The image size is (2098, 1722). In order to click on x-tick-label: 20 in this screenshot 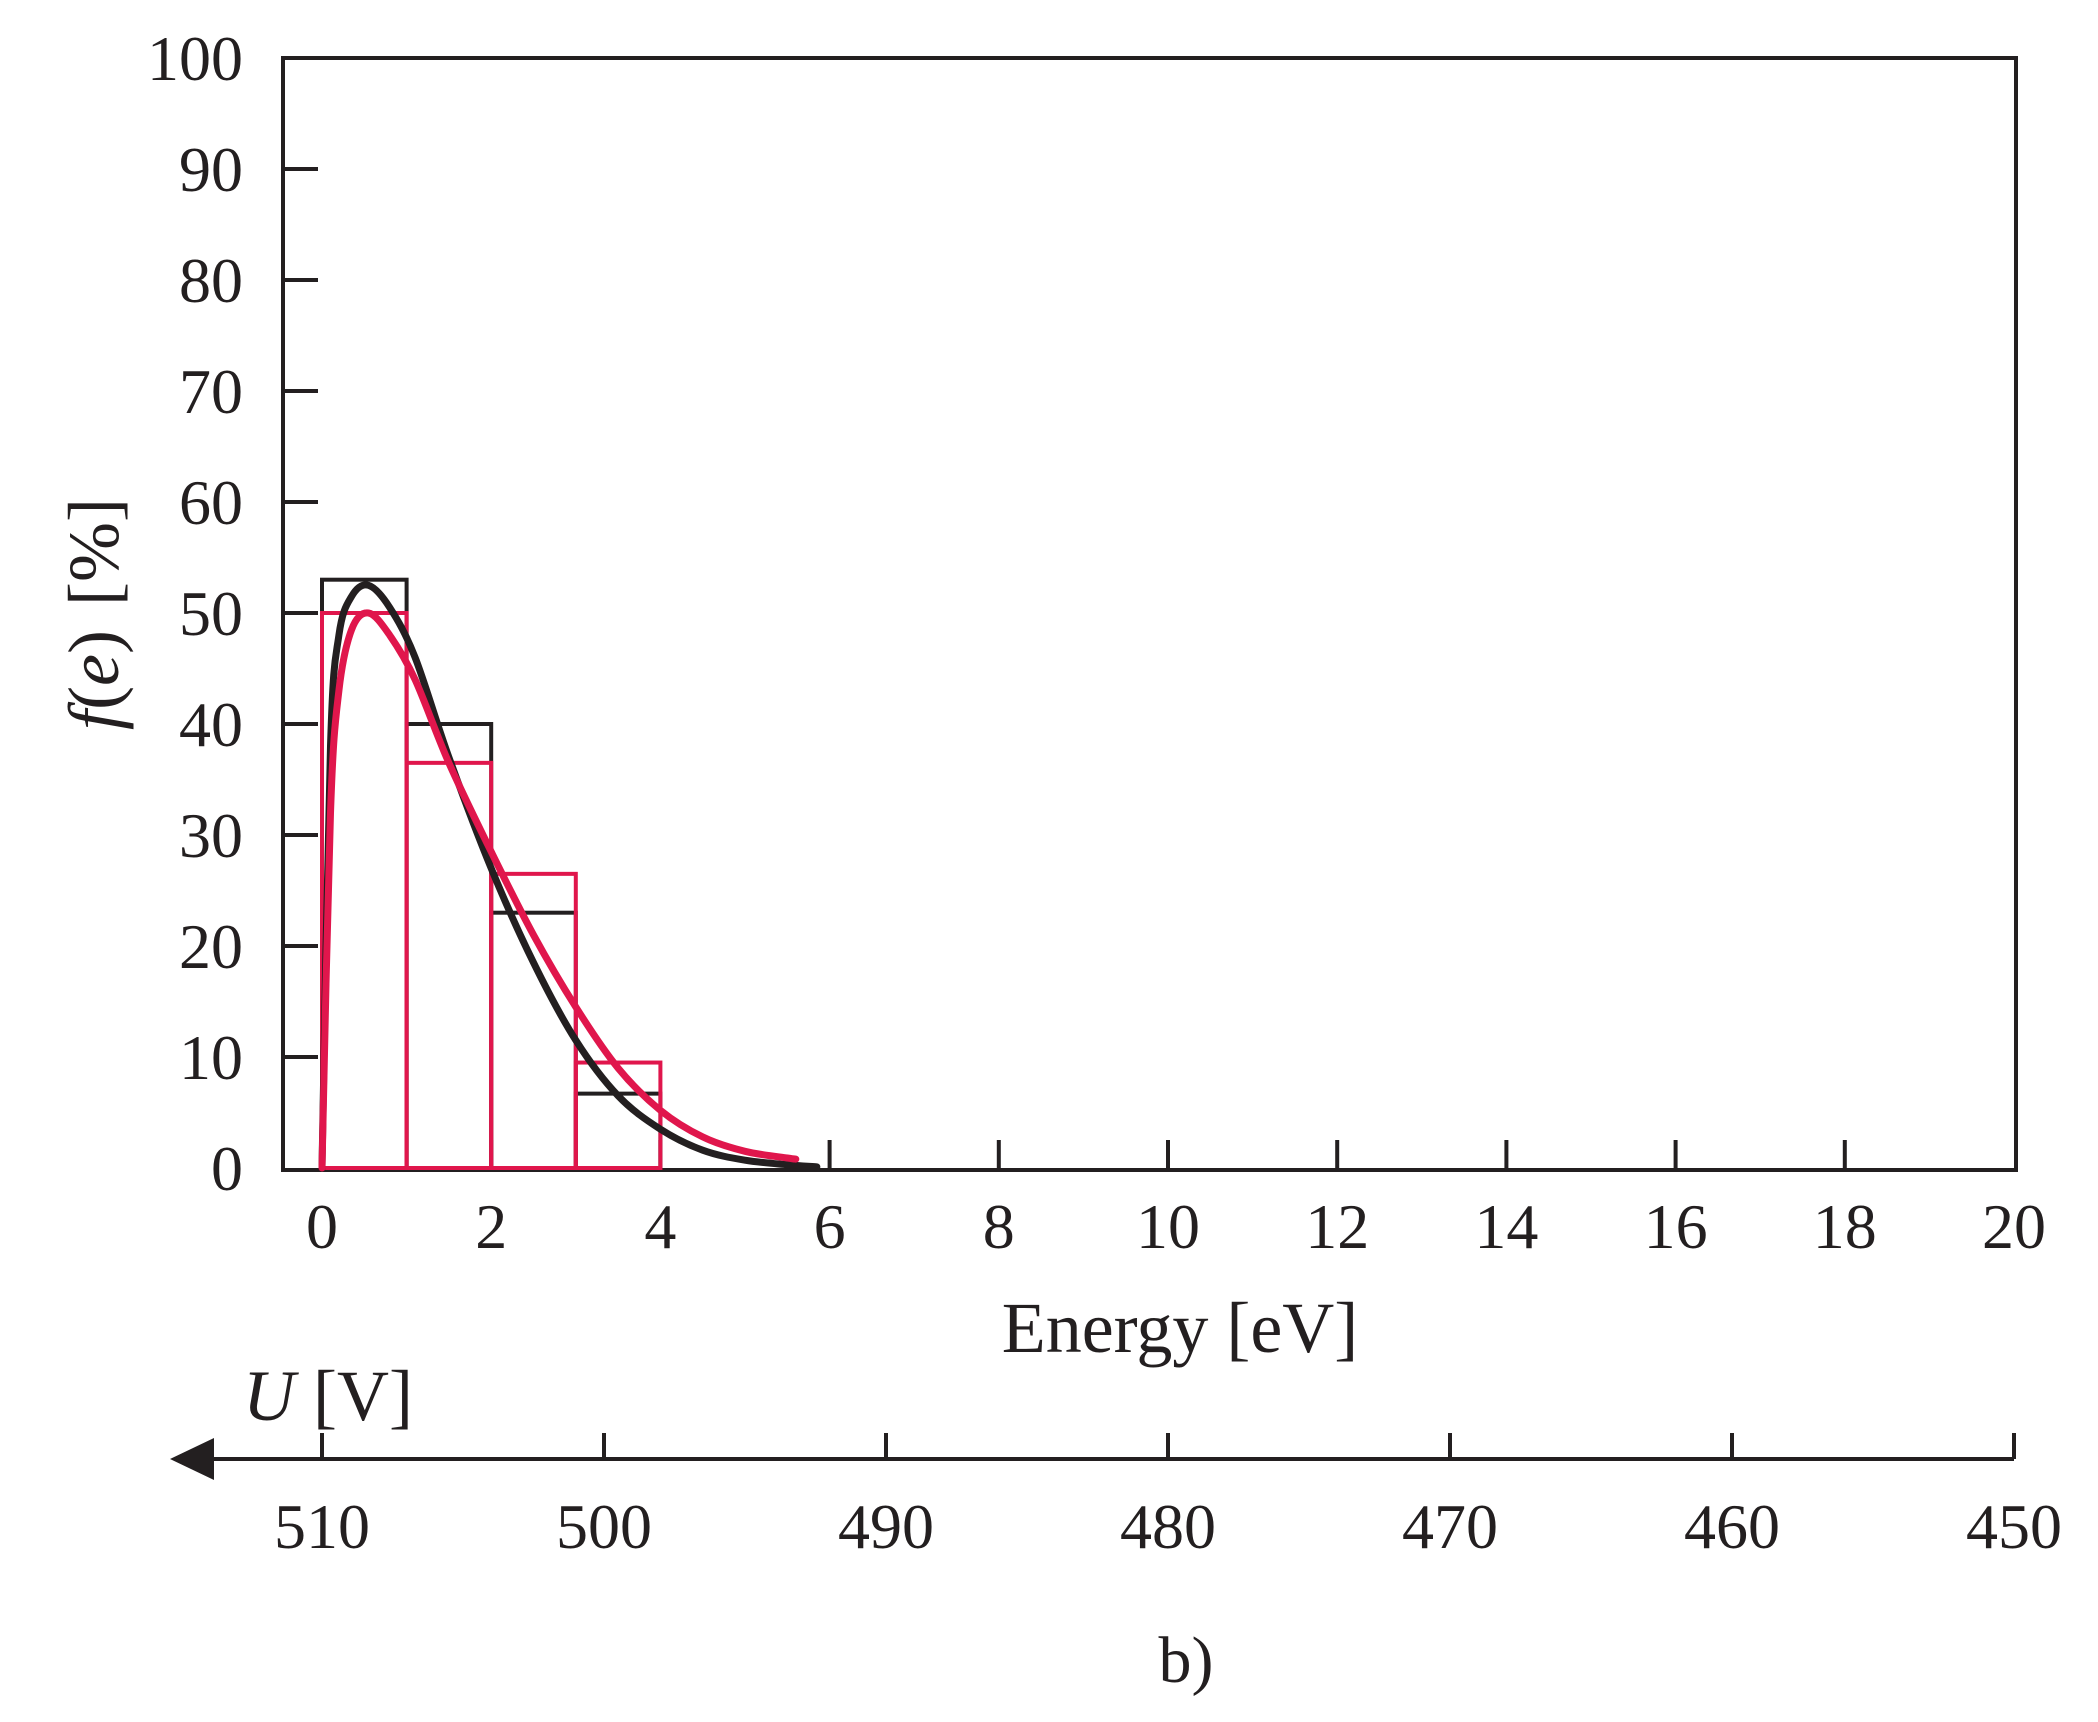, I will do `click(2014, 1226)`.